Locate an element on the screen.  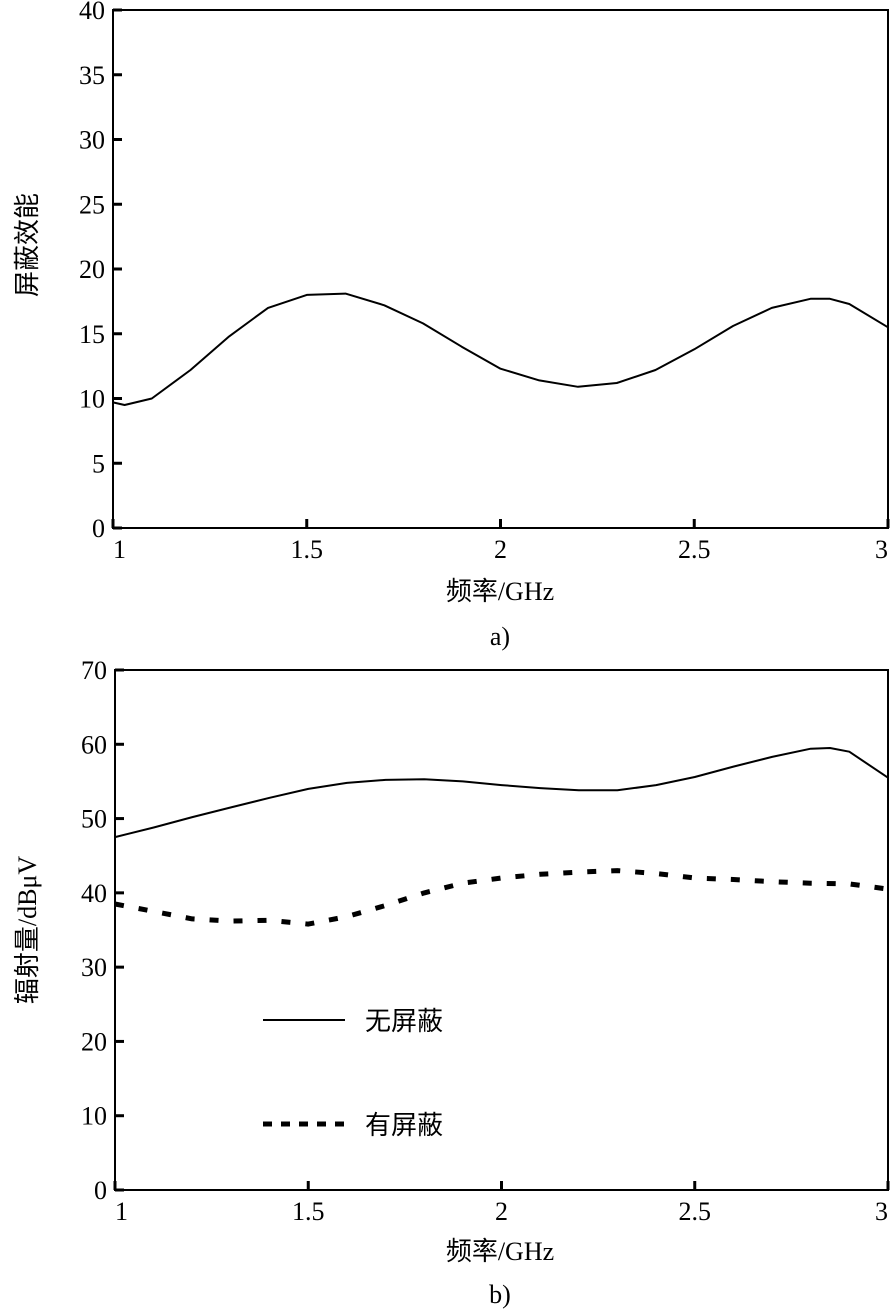
y-tick-label: 35 is located at coordinates (92, 75).